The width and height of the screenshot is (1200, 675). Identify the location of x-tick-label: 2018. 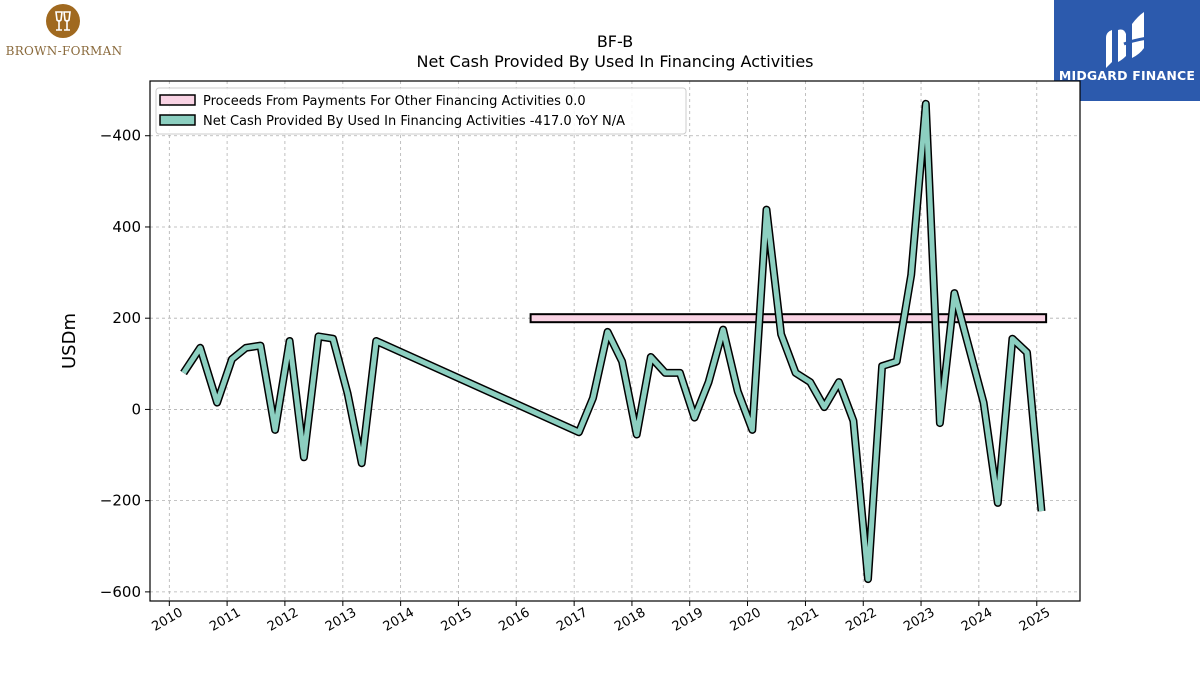
(630, 620).